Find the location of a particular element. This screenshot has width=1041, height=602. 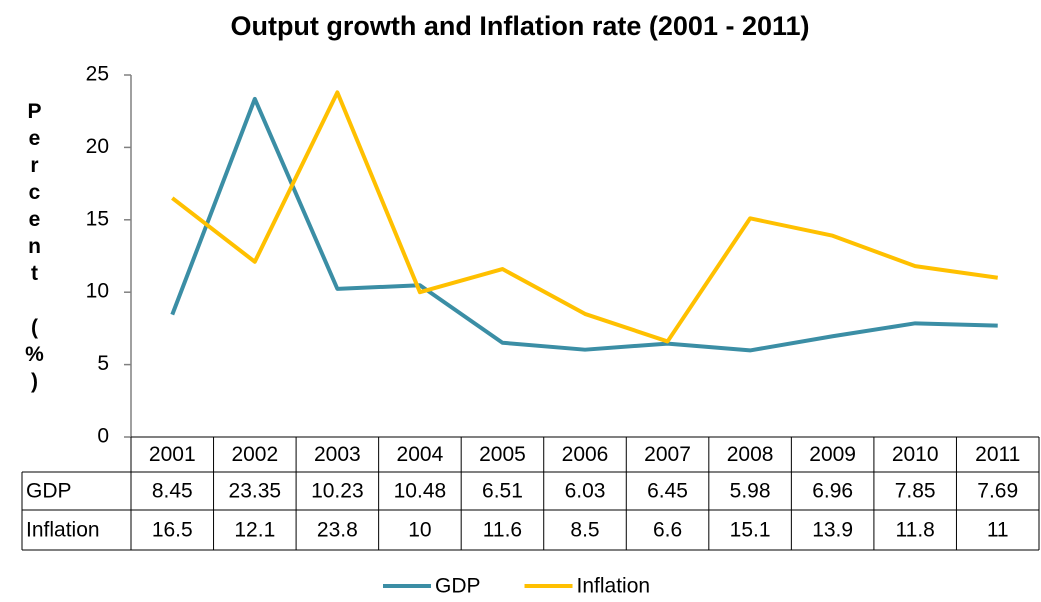

y-tick-label: 5 is located at coordinates (103, 363).